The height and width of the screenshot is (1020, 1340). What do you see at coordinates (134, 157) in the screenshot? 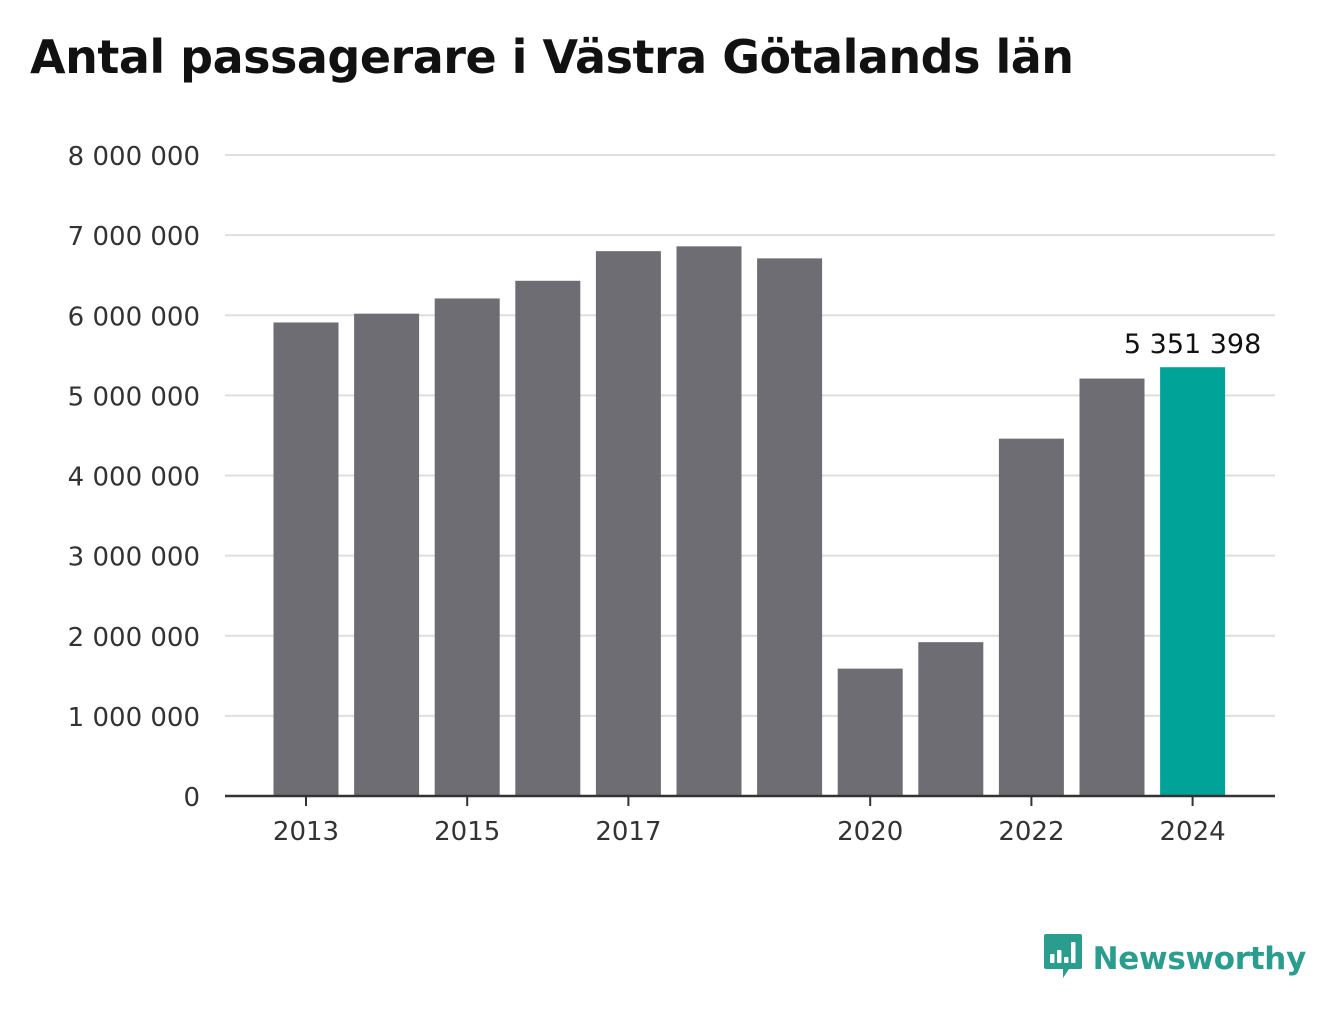
I see `y-tick-label: 8 000 000` at bounding box center [134, 157].